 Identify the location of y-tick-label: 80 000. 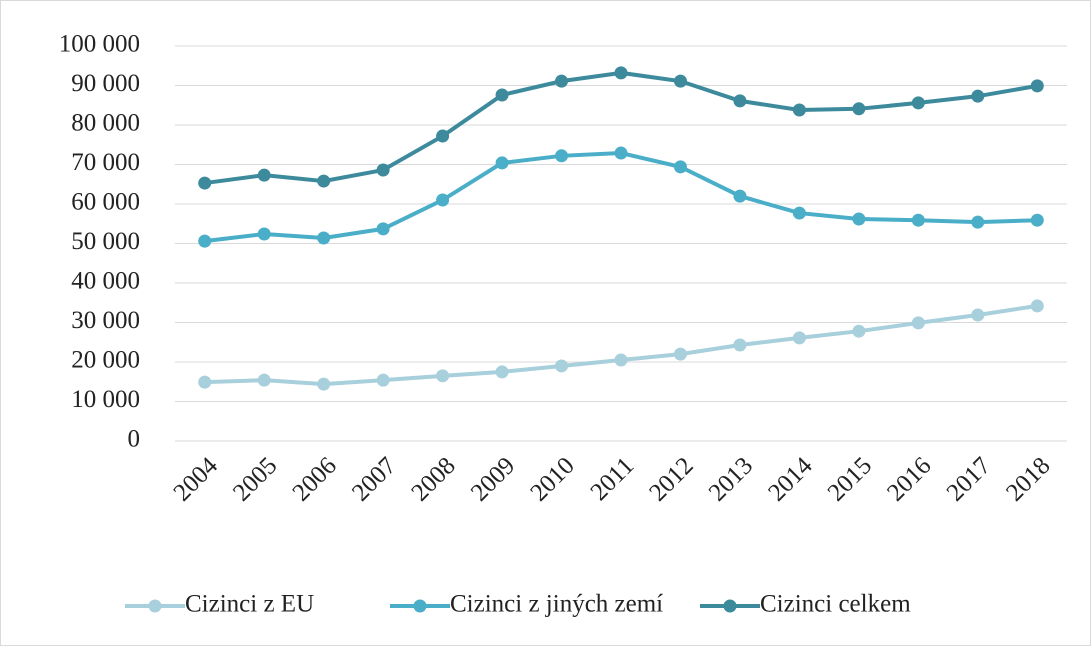
(105, 123).